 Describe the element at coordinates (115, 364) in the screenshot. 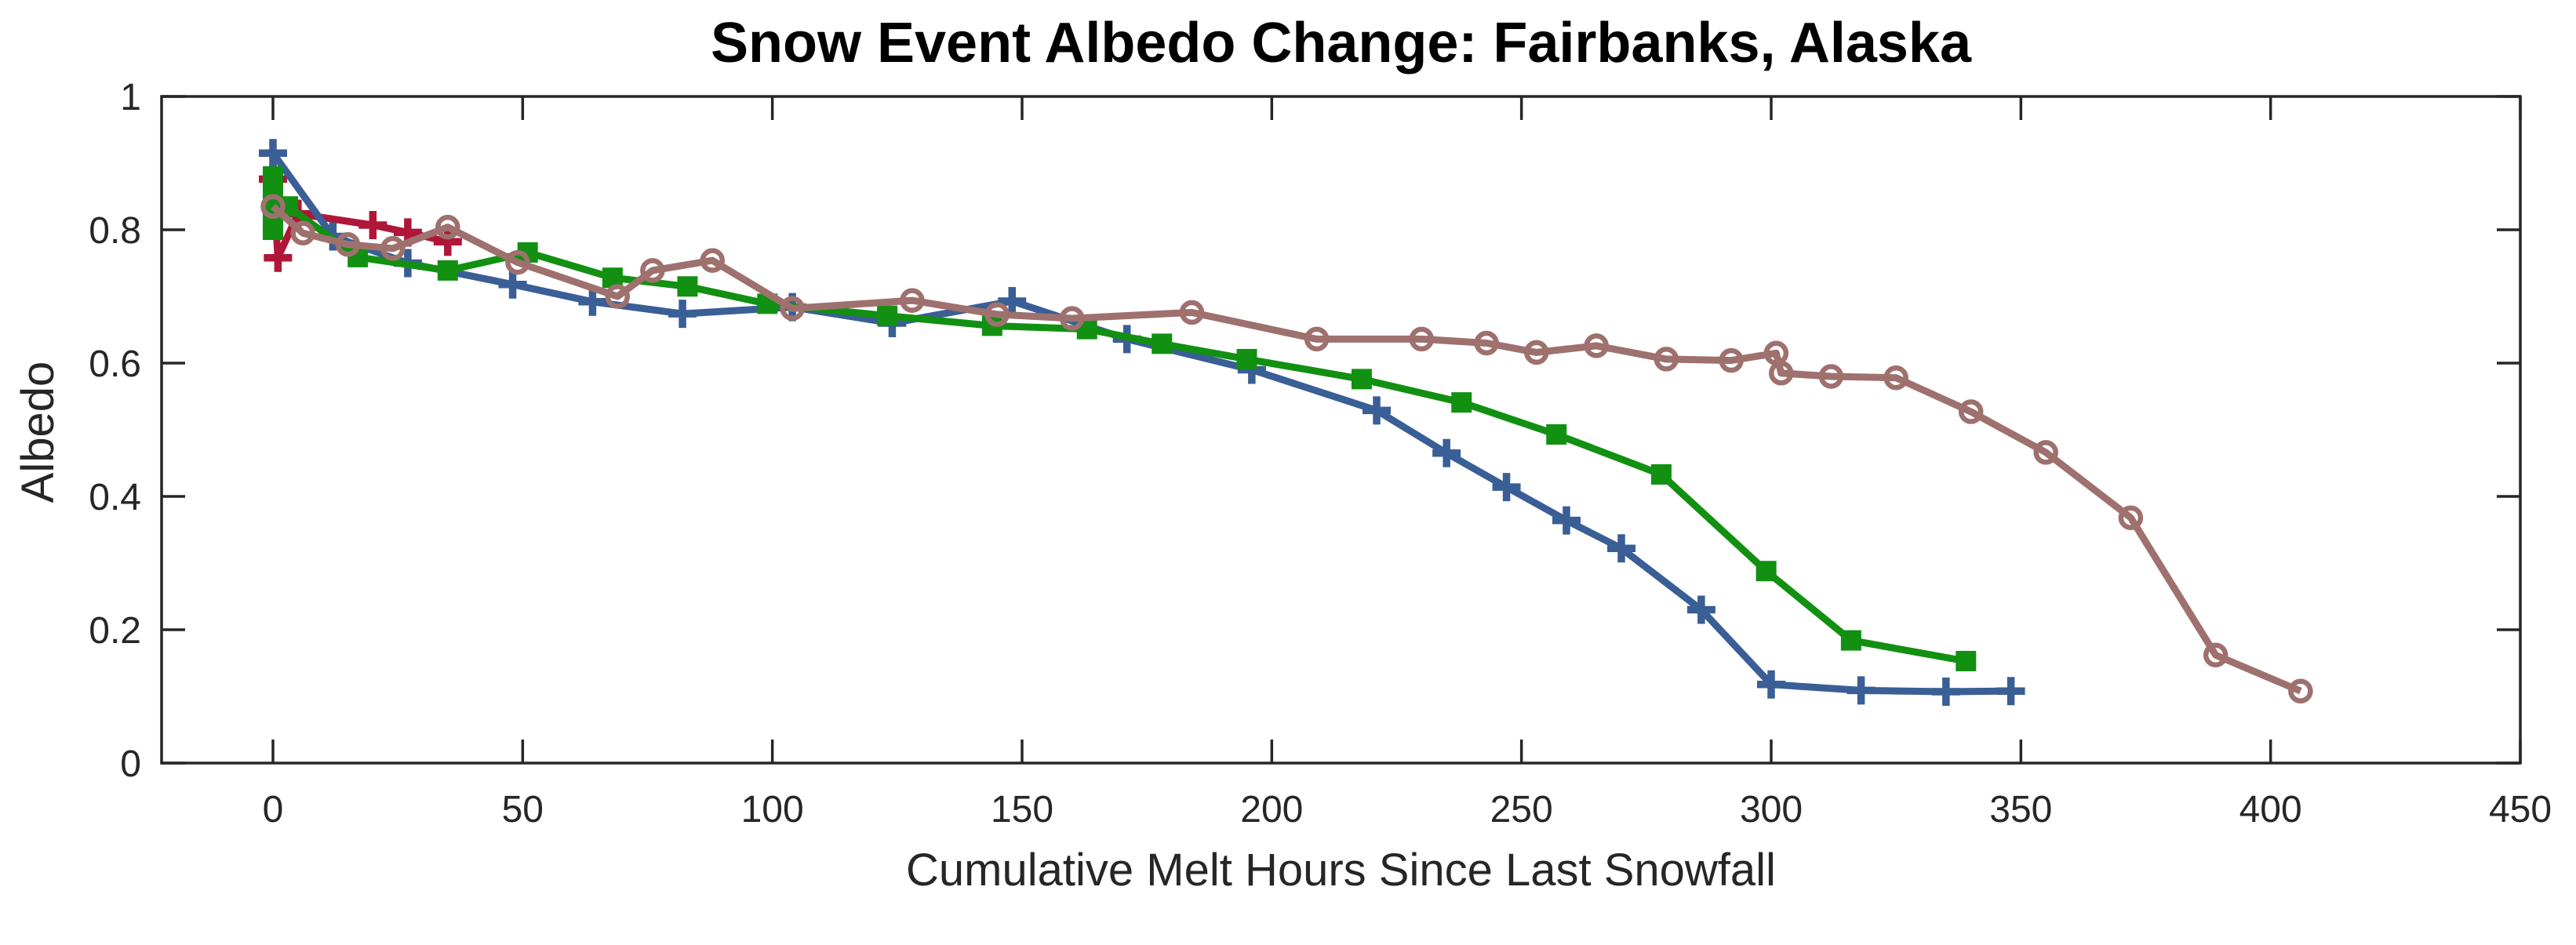

I see `y-tick-label: 0.6` at that location.